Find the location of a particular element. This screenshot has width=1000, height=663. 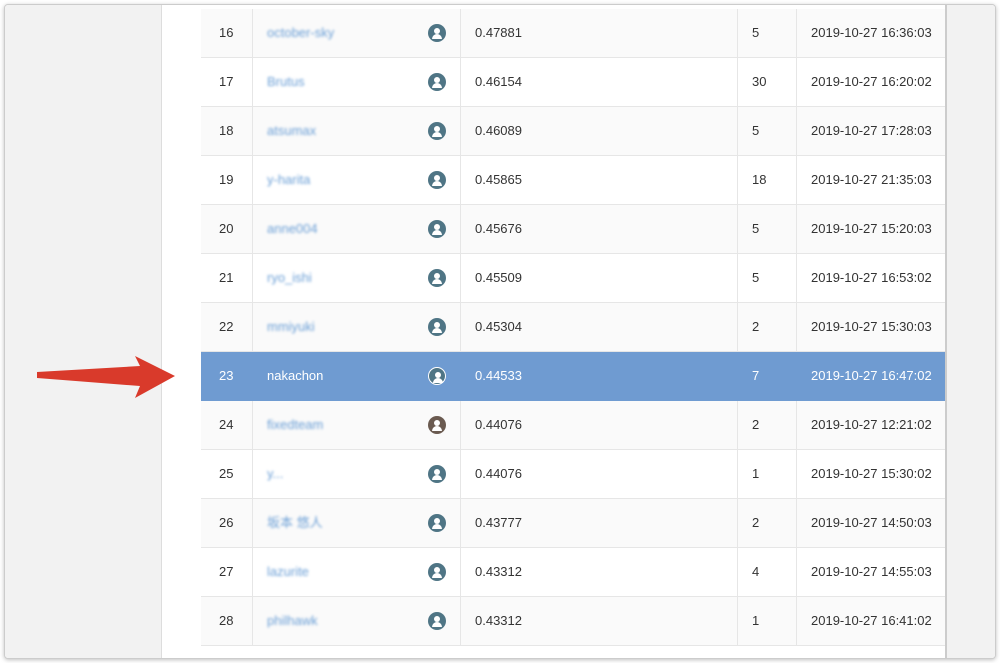

rank: 21 is located at coordinates (226, 277).